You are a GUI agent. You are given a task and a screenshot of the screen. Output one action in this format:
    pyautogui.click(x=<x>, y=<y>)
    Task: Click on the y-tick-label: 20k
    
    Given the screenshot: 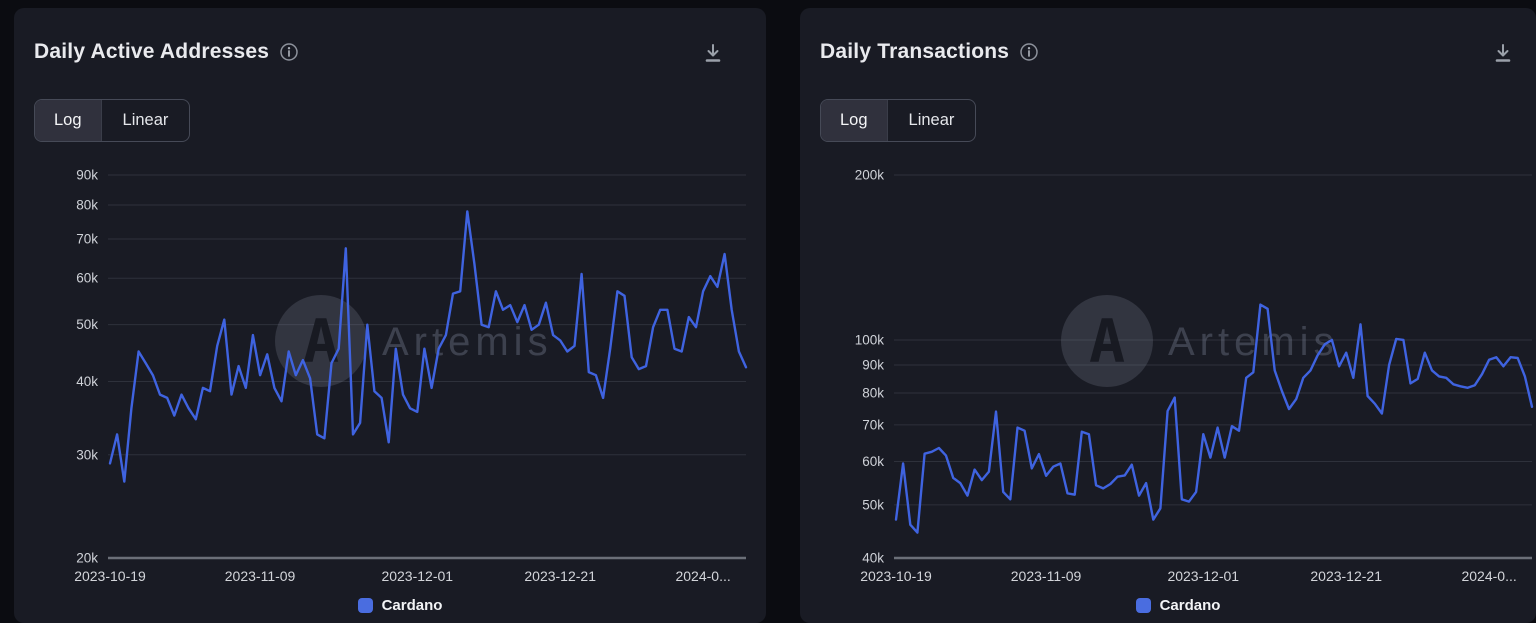 What is the action you would take?
    pyautogui.click(x=87, y=558)
    